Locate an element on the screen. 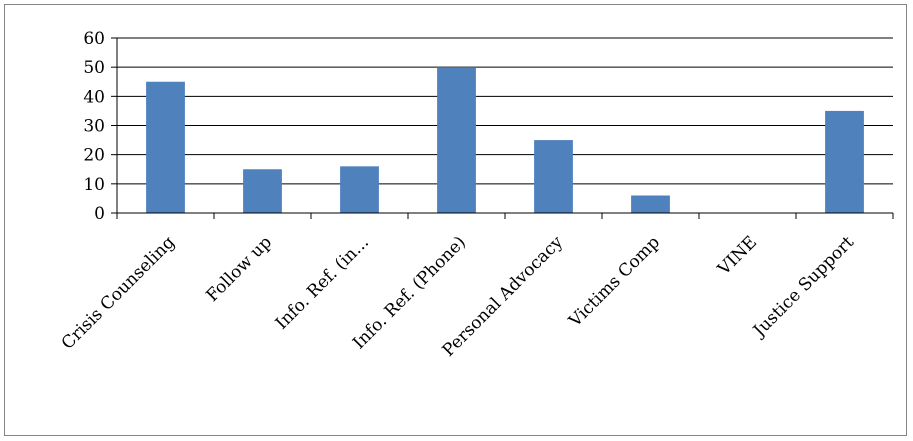  y-tick-label: 50 is located at coordinates (94, 68).